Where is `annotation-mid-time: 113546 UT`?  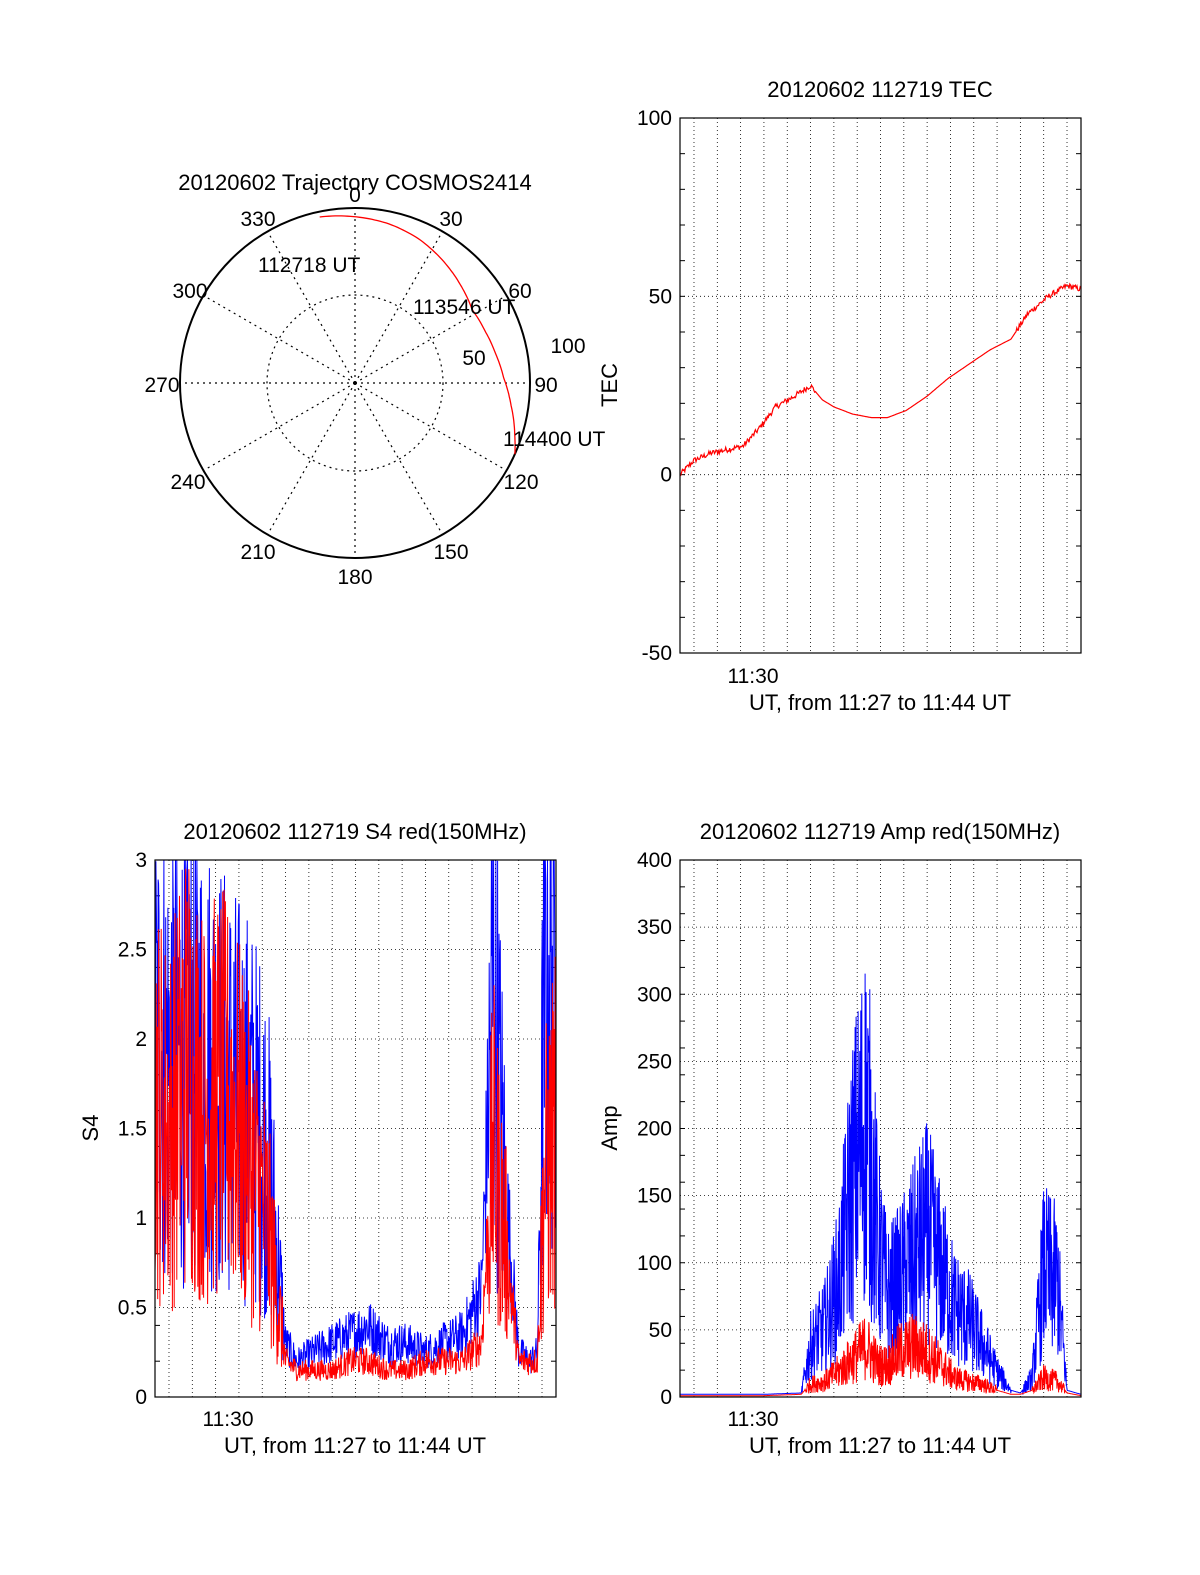 annotation-mid-time: 113546 UT is located at coordinates (464, 307).